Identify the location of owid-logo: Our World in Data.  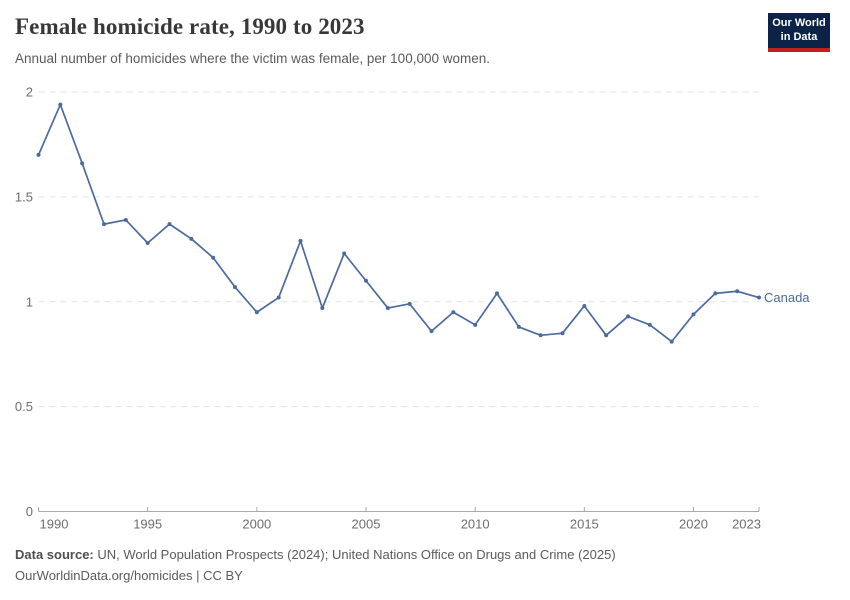
(799, 32).